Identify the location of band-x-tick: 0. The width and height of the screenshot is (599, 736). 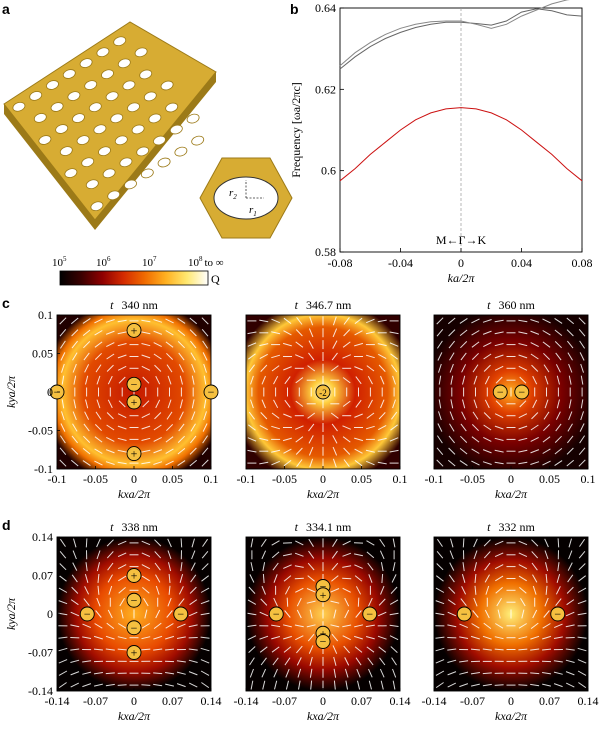
(461, 263).